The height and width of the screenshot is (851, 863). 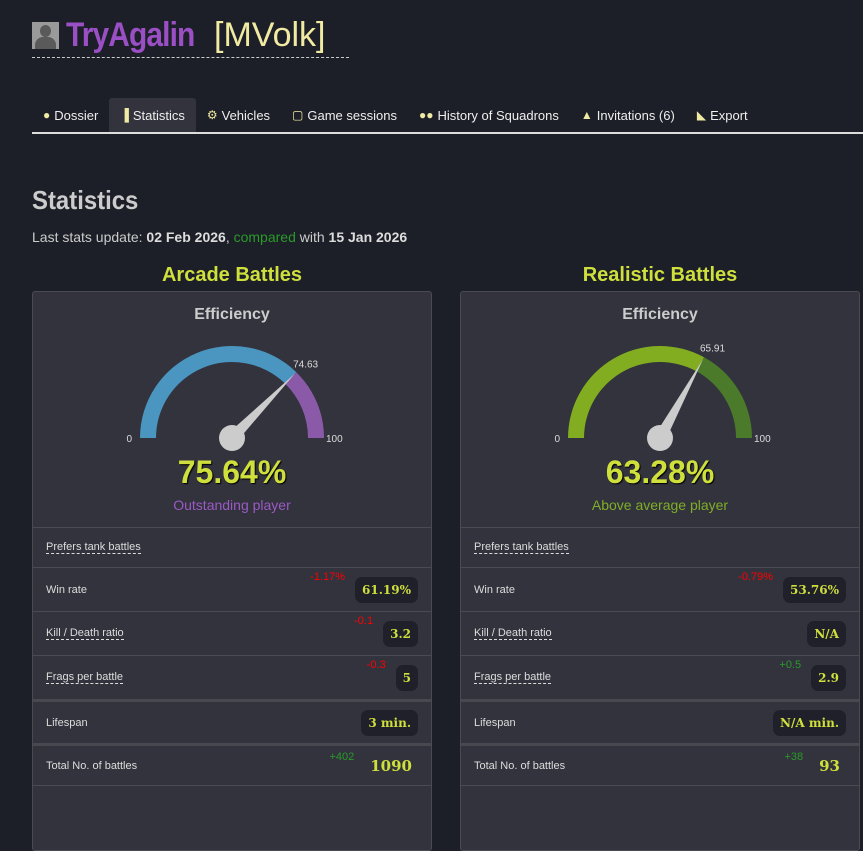 I want to click on frags-delta: -0.3, so click(x=376, y=664).